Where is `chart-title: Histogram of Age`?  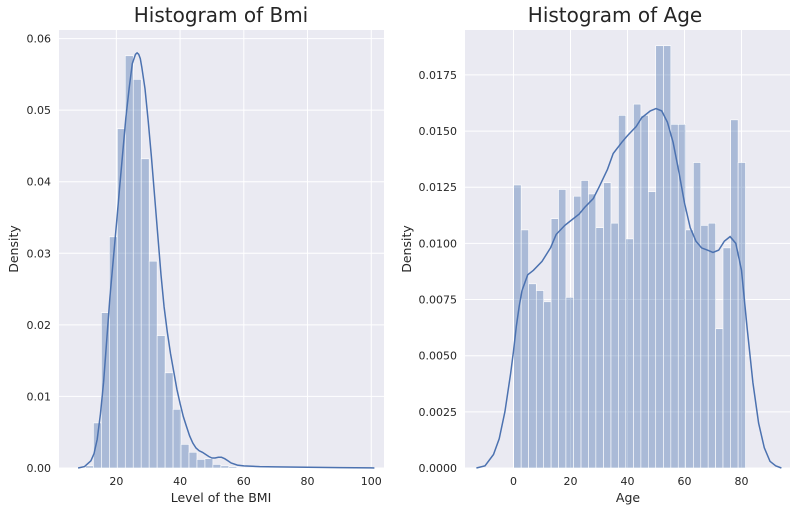 chart-title: Histogram of Age is located at coordinates (615, 15).